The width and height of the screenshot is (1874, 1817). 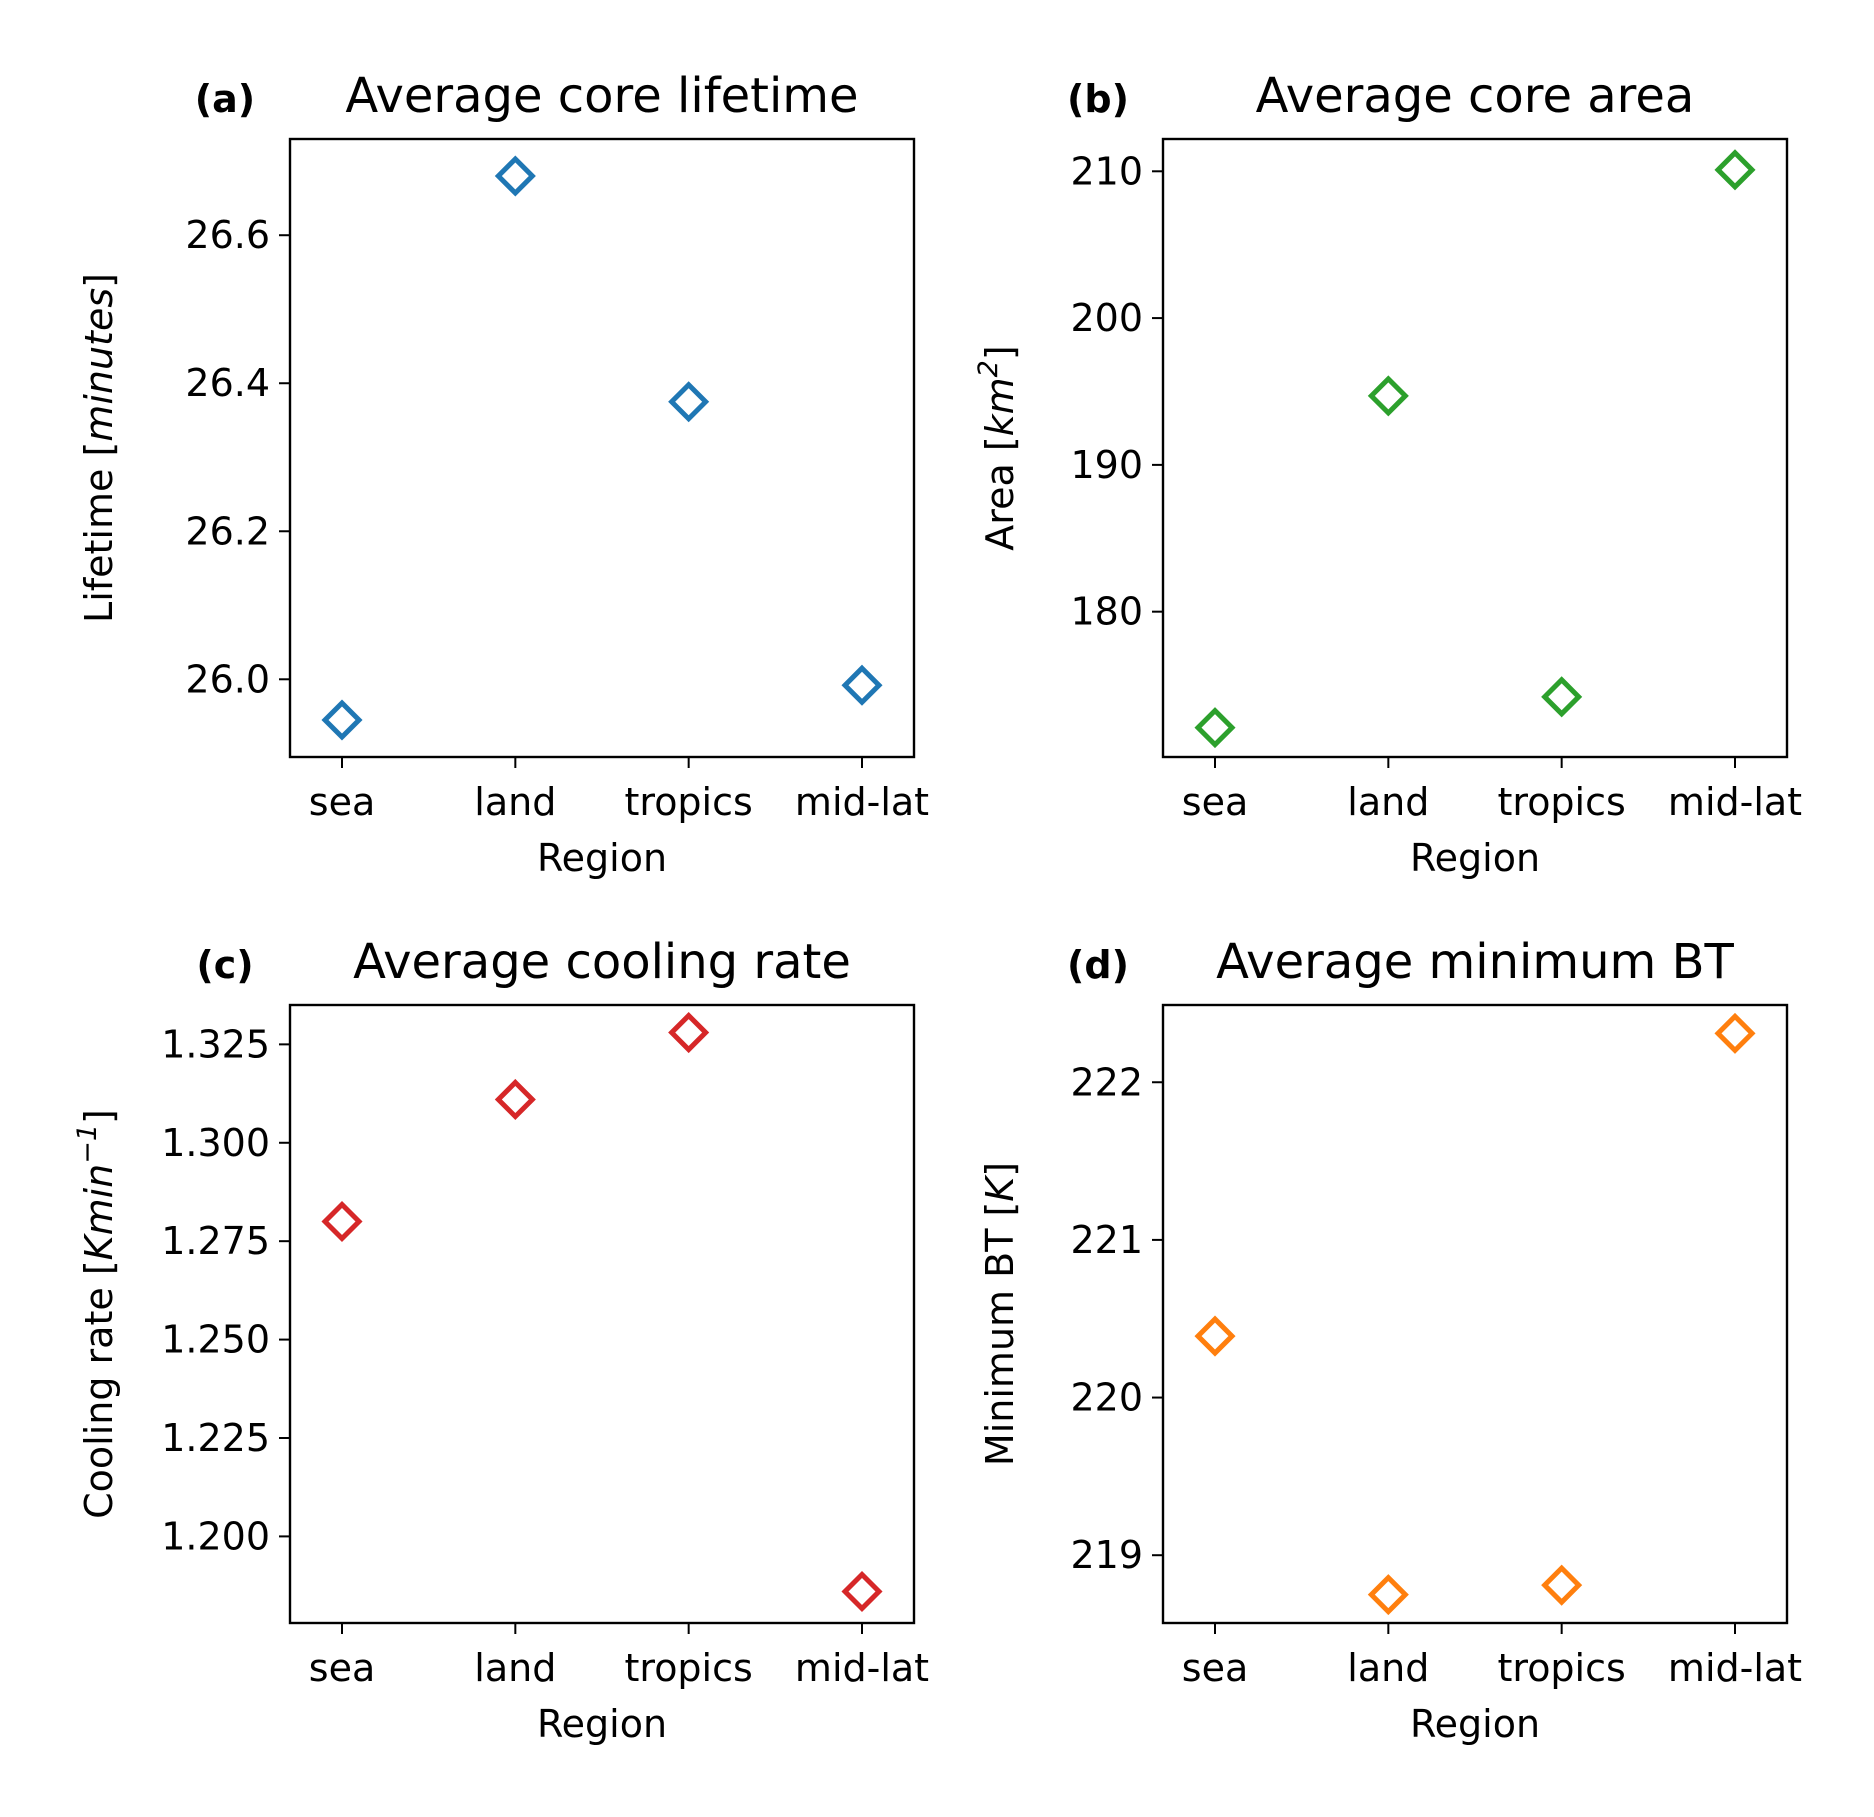 What do you see at coordinates (1106, 465) in the screenshot?
I see `y-tick-label: 190` at bounding box center [1106, 465].